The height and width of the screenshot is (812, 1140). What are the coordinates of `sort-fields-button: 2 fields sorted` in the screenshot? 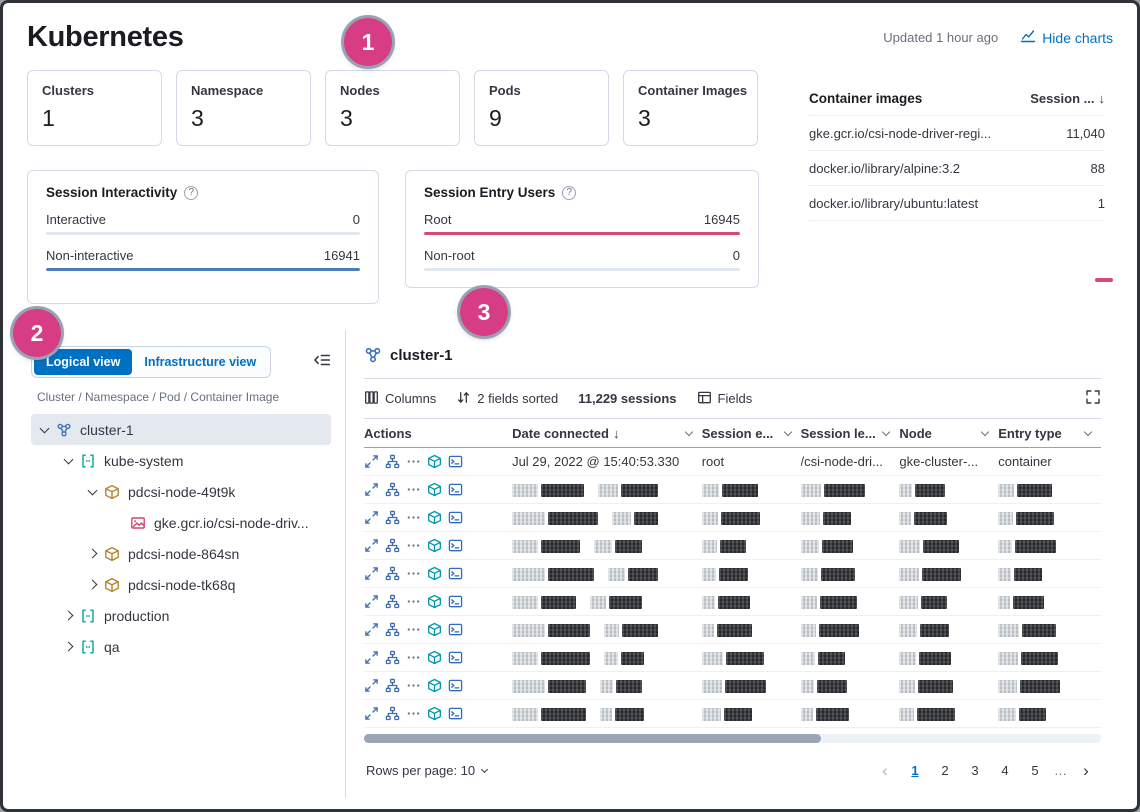 It's located at (507, 399).